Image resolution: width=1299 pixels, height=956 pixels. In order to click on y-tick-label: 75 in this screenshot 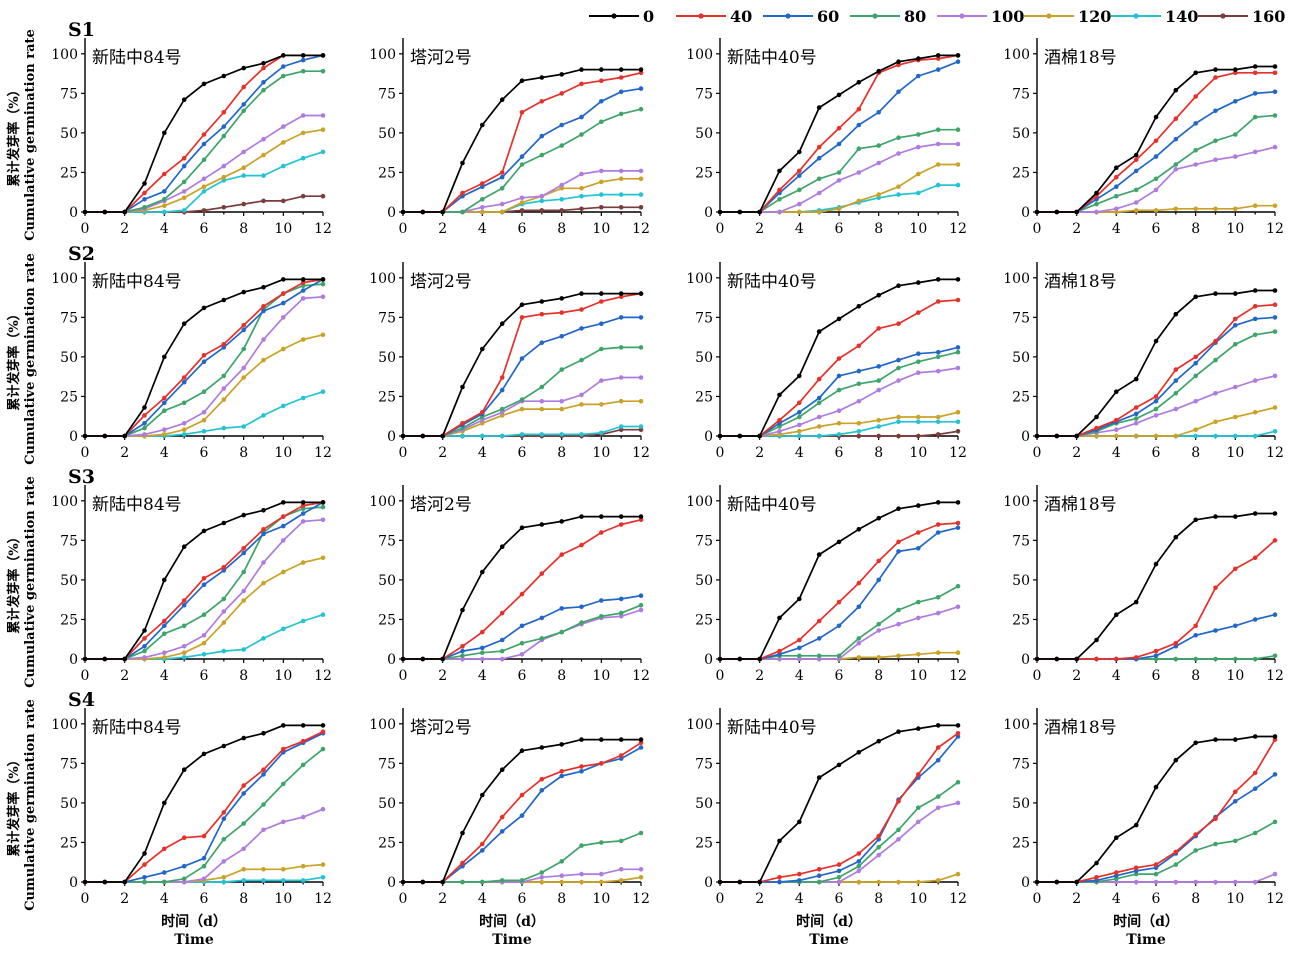, I will do `click(69, 94)`.